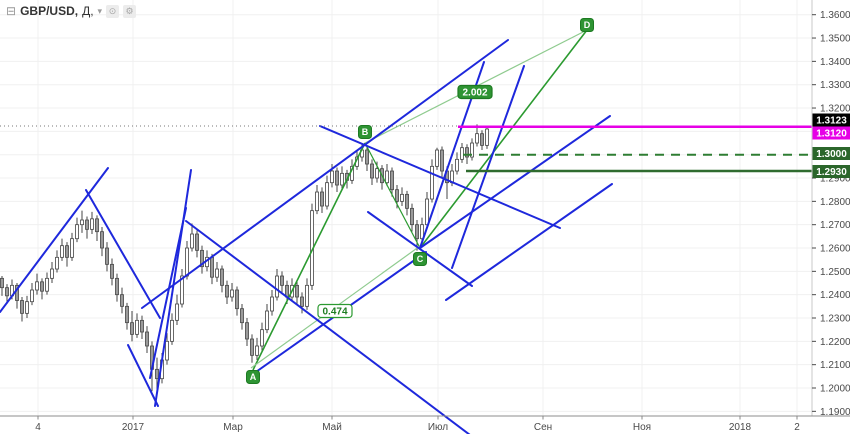  What do you see at coordinates (309, 256) in the screenshot?
I see `pattern-line-AB` at bounding box center [309, 256].